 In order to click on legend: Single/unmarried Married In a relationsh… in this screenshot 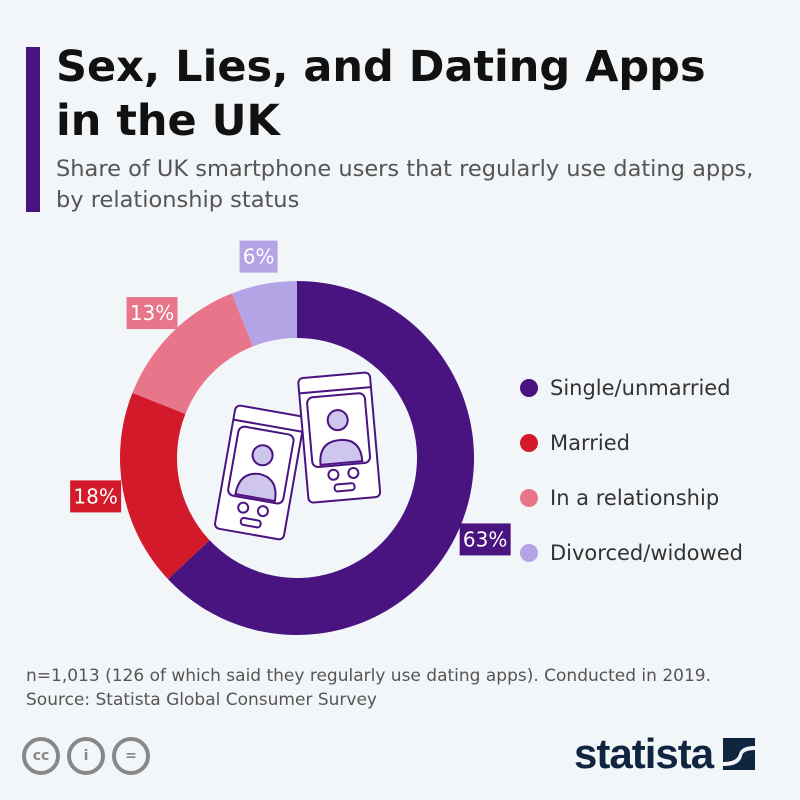, I will do `click(631, 470)`.